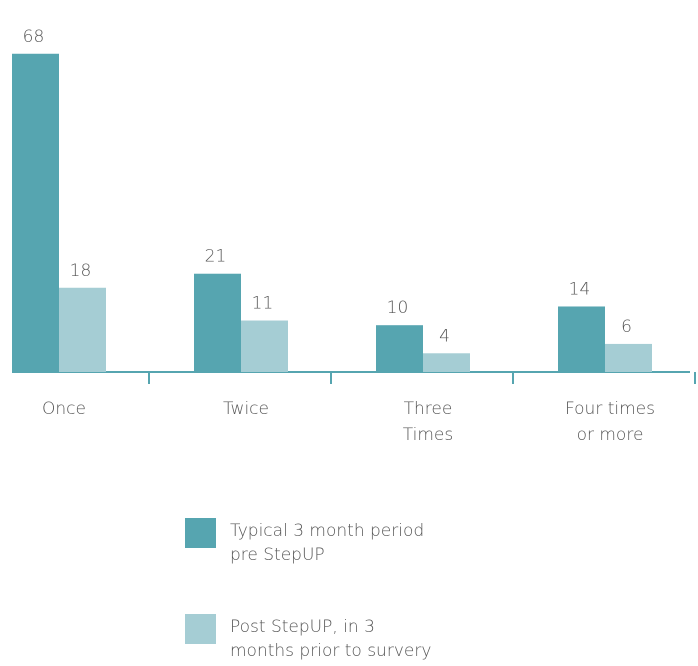 This screenshot has width=698, height=666. I want to click on x-tick-label: Four times or more, so click(610, 422).